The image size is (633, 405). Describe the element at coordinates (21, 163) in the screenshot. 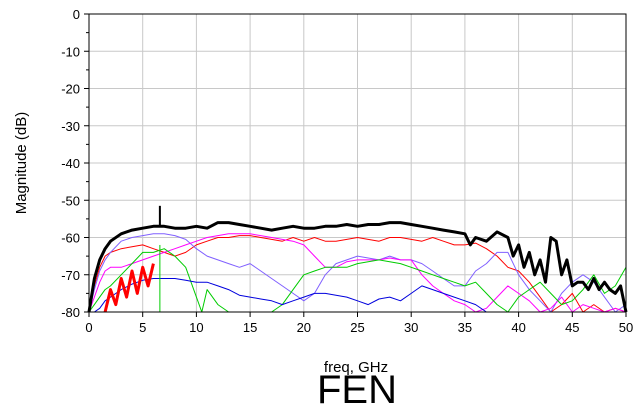

I see `y-axis-label: Magnitude (dB)` at that location.